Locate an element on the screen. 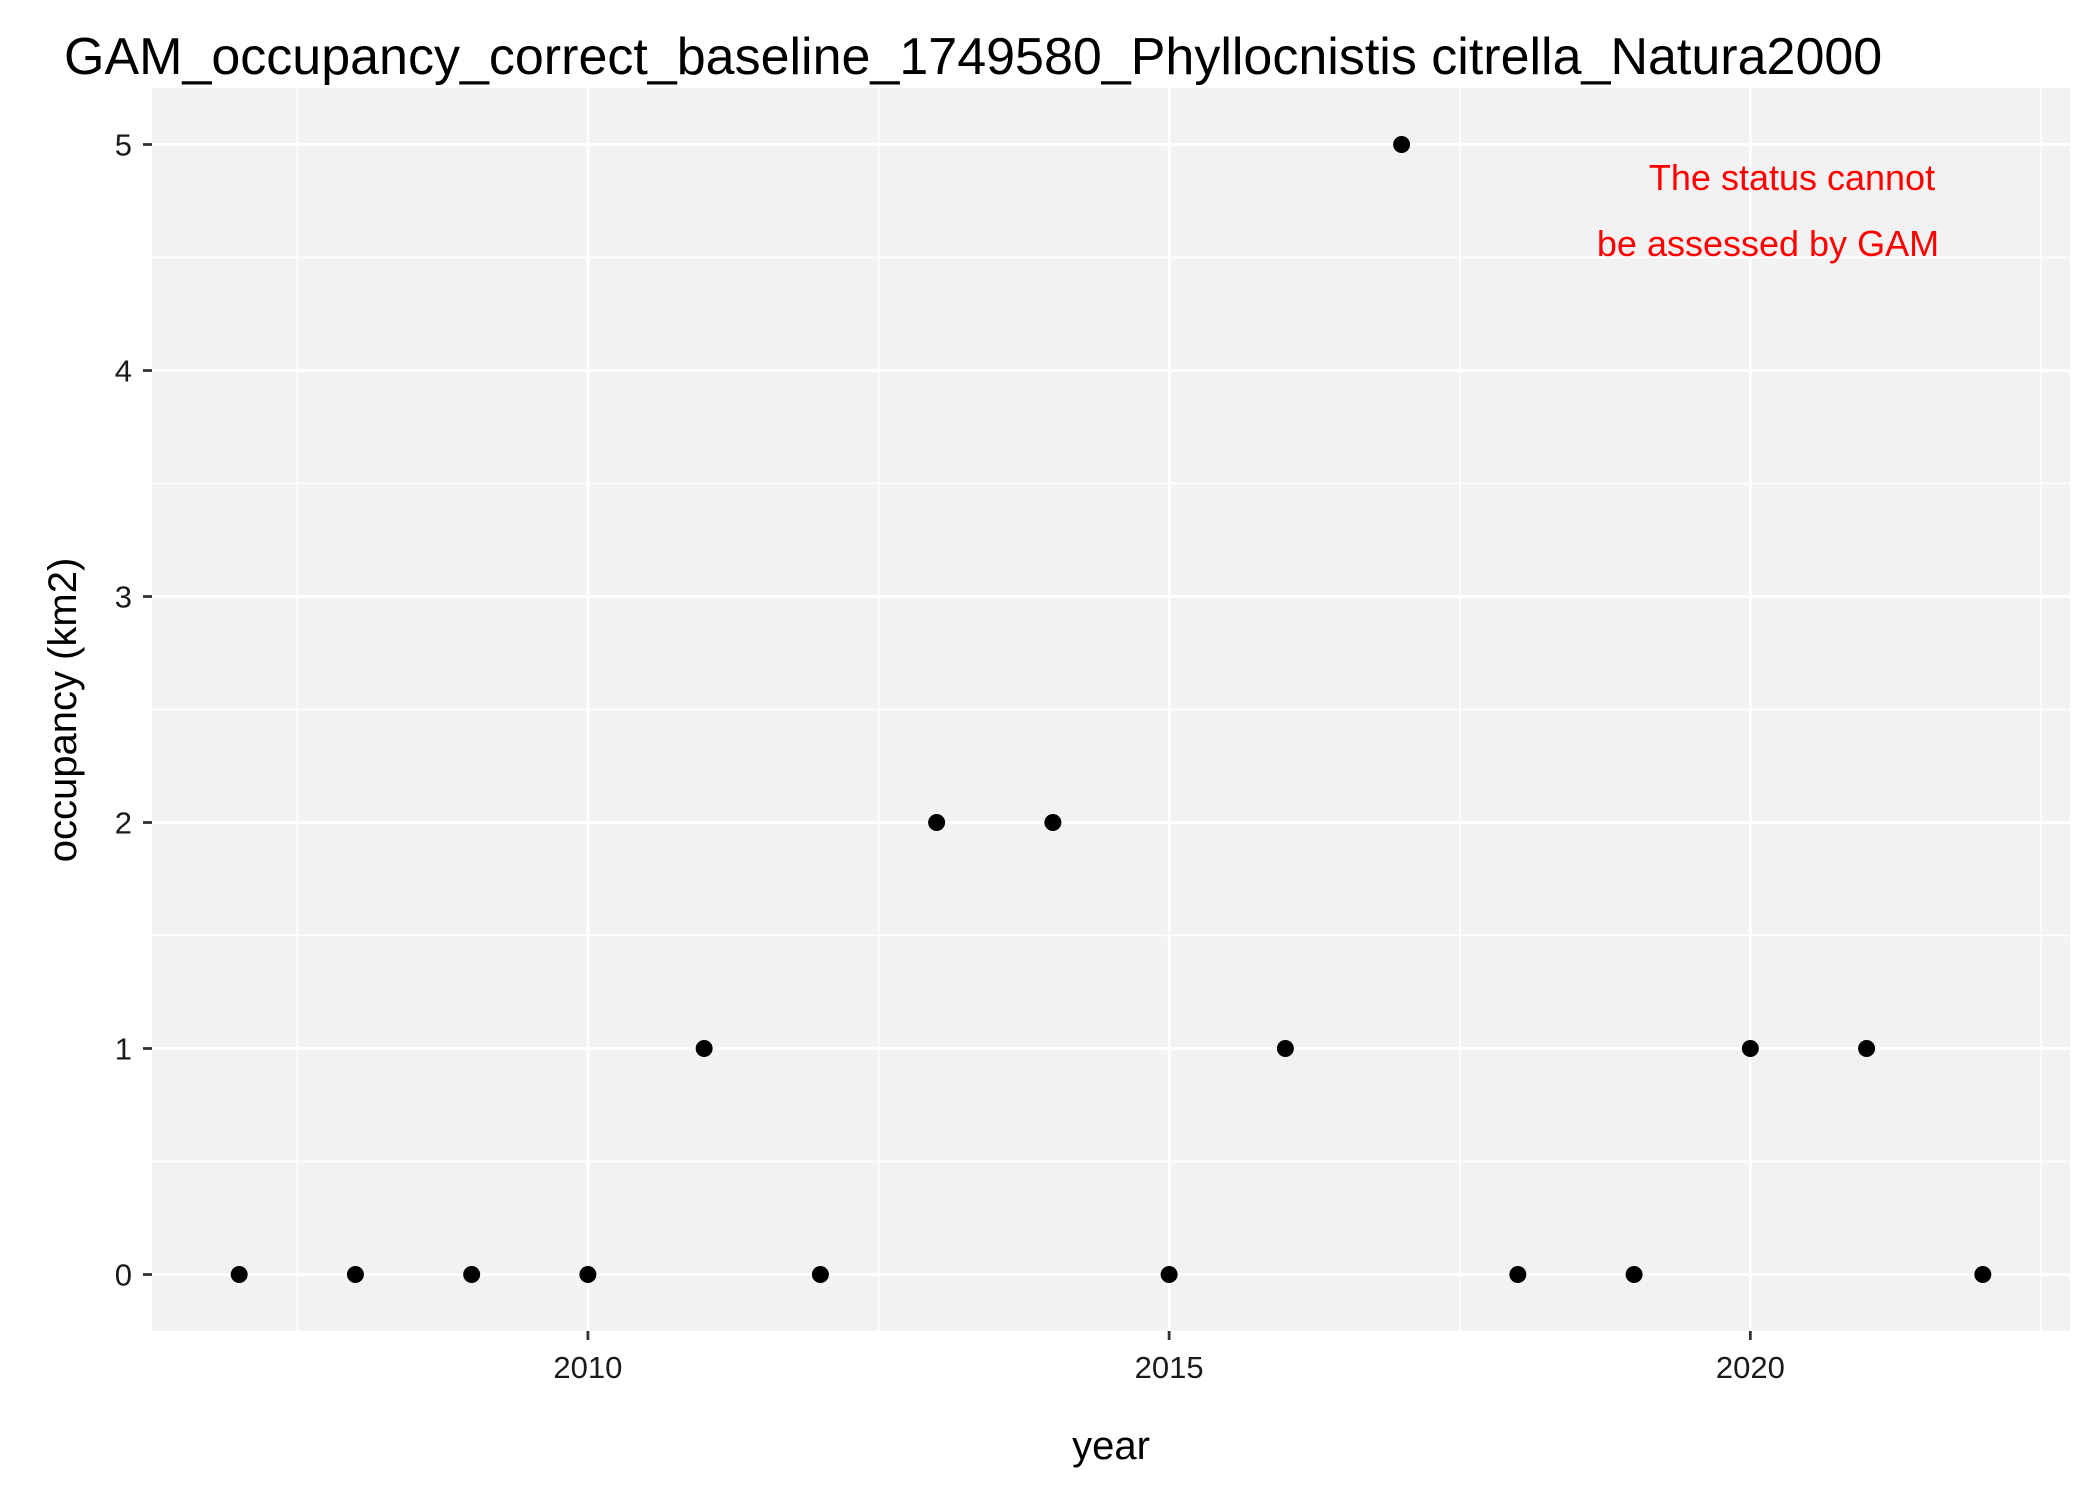 Image resolution: width=2100 pixels, height=1499 pixels. status-annotation: The status cannot be assessed by GAM is located at coordinates (1768, 210).